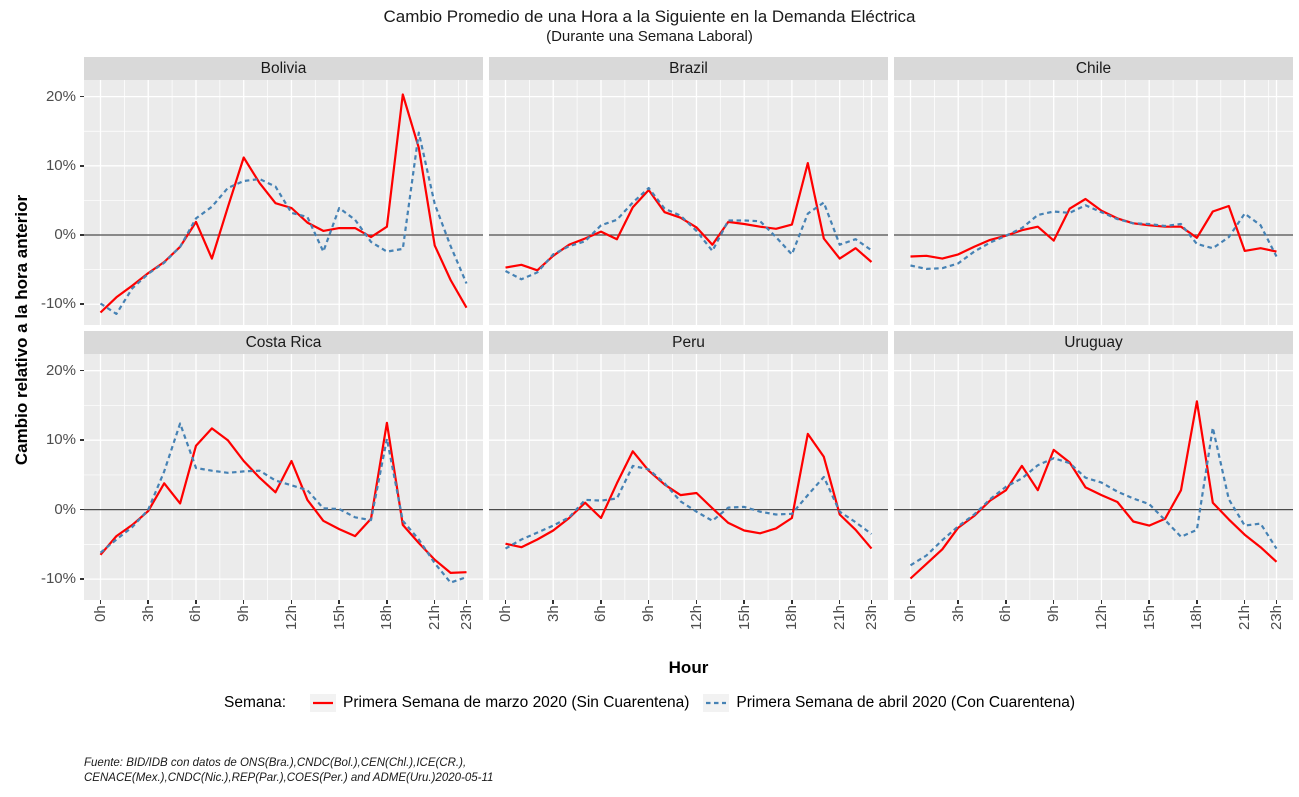 The width and height of the screenshot is (1299, 797). Describe the element at coordinates (283, 477) in the screenshot. I see `panel-plot-costa-rica` at that location.